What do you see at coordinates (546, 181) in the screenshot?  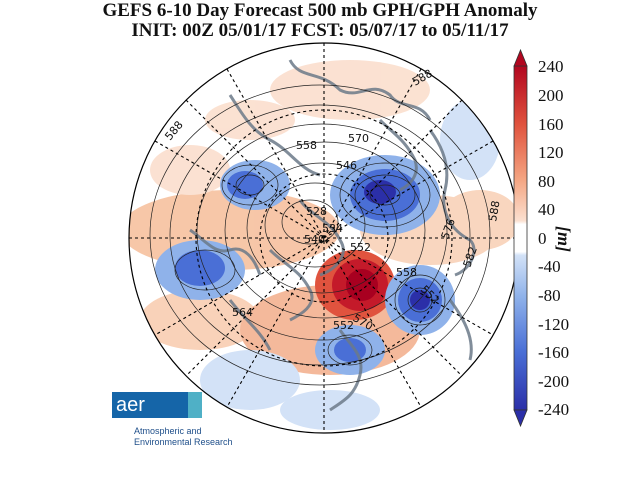 I see `colorbar-tick: 80` at bounding box center [546, 181].